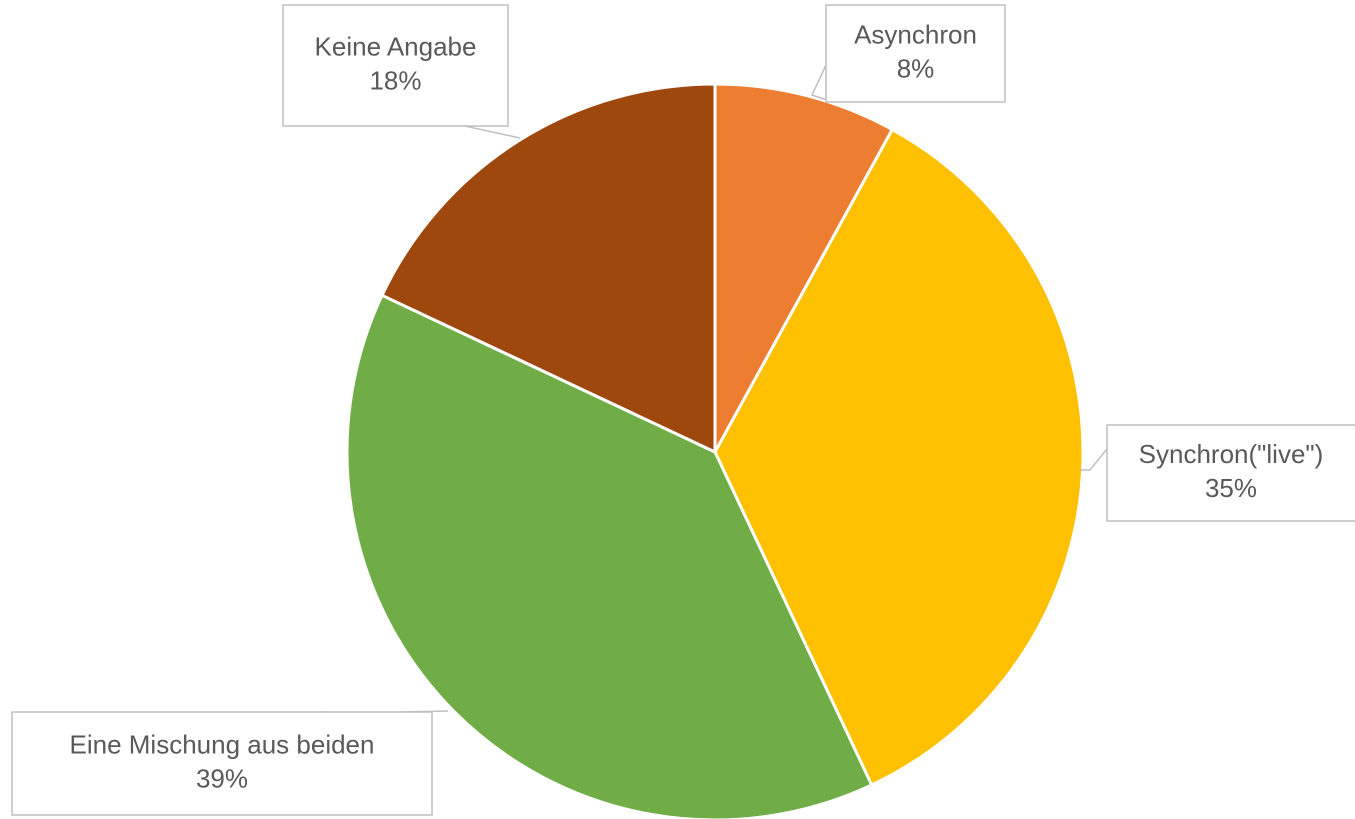 The height and width of the screenshot is (819, 1355). I want to click on slice-label: Synchron("live"), so click(1231, 454).